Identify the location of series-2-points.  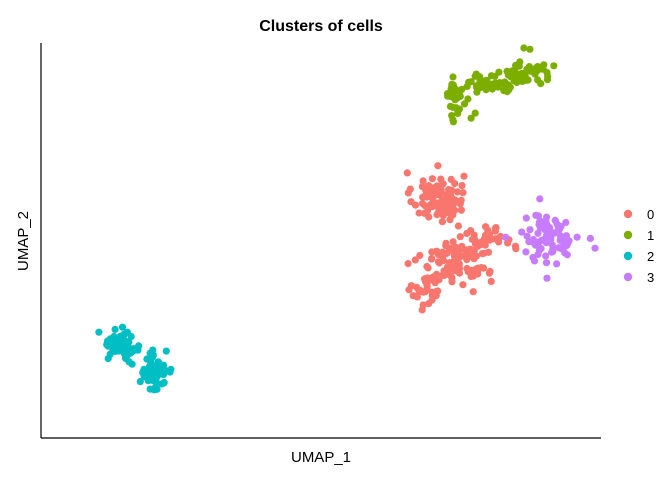
(135, 358).